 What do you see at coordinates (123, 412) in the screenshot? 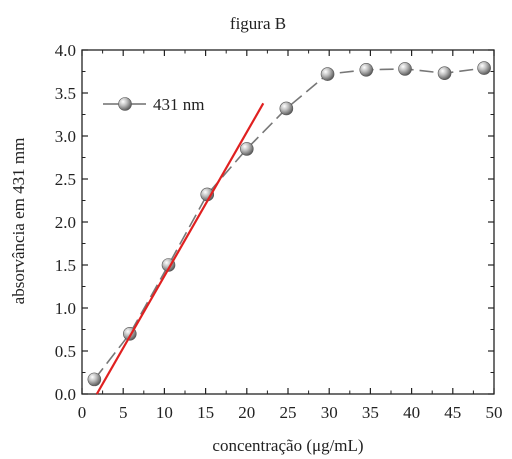
I see `x-tick-label: 5` at bounding box center [123, 412].